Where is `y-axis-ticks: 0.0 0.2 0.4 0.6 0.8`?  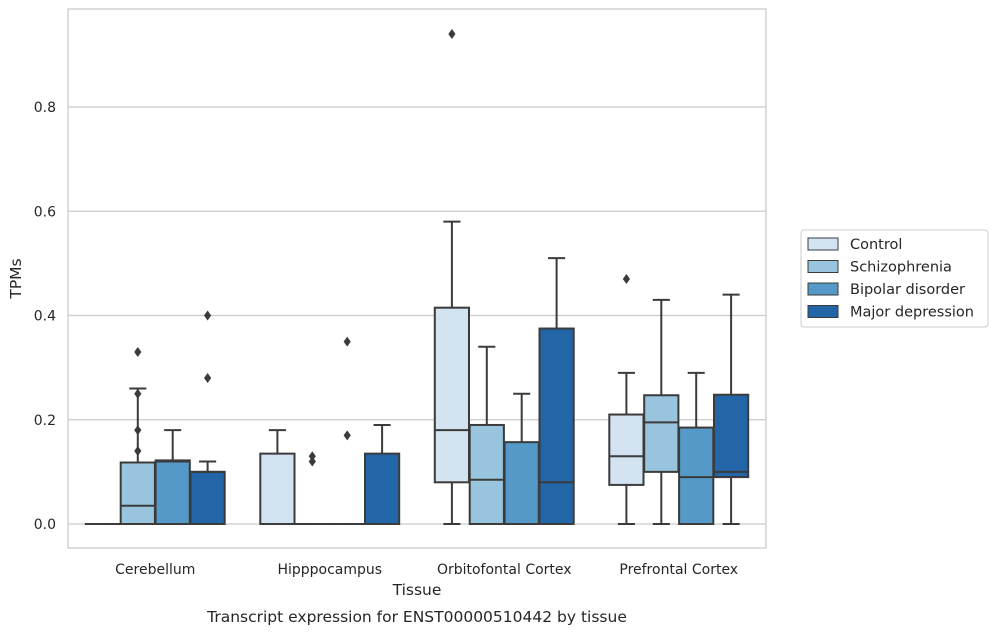 y-axis-ticks: 0.0 0.2 0.4 0.6 0.8 is located at coordinates (45, 316).